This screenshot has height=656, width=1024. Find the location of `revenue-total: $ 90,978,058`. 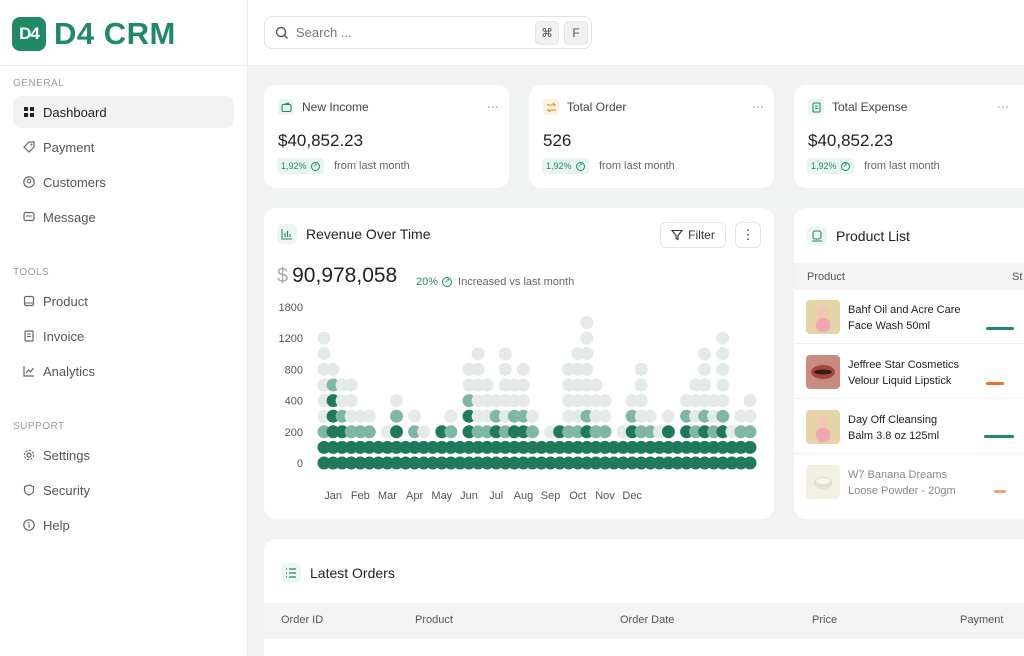

revenue-total: $ 90,978,058 is located at coordinates (337, 276).